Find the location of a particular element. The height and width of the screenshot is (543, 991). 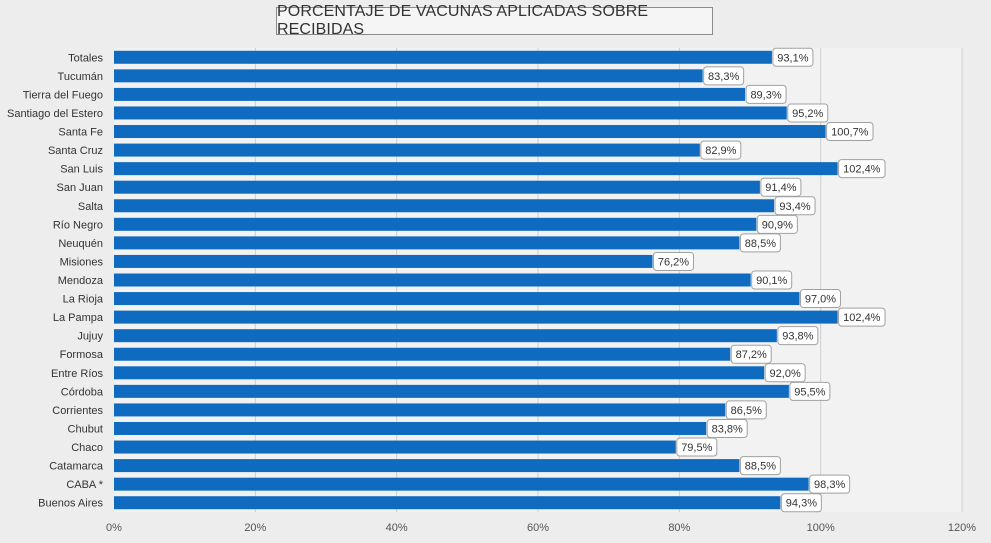

data-label: 93,1% is located at coordinates (792, 58).